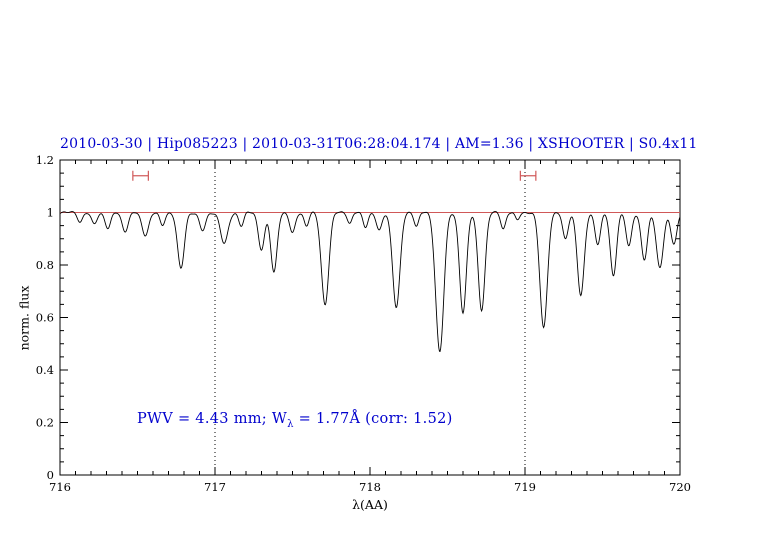 Image resolution: width=782 pixels, height=542 pixels. I want to click on svg-text: 718, so click(370, 487).